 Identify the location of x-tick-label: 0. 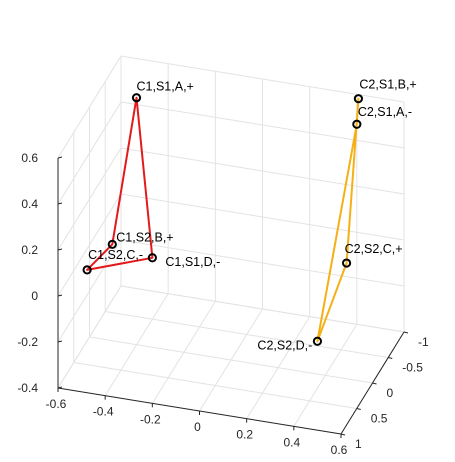
(197, 427).